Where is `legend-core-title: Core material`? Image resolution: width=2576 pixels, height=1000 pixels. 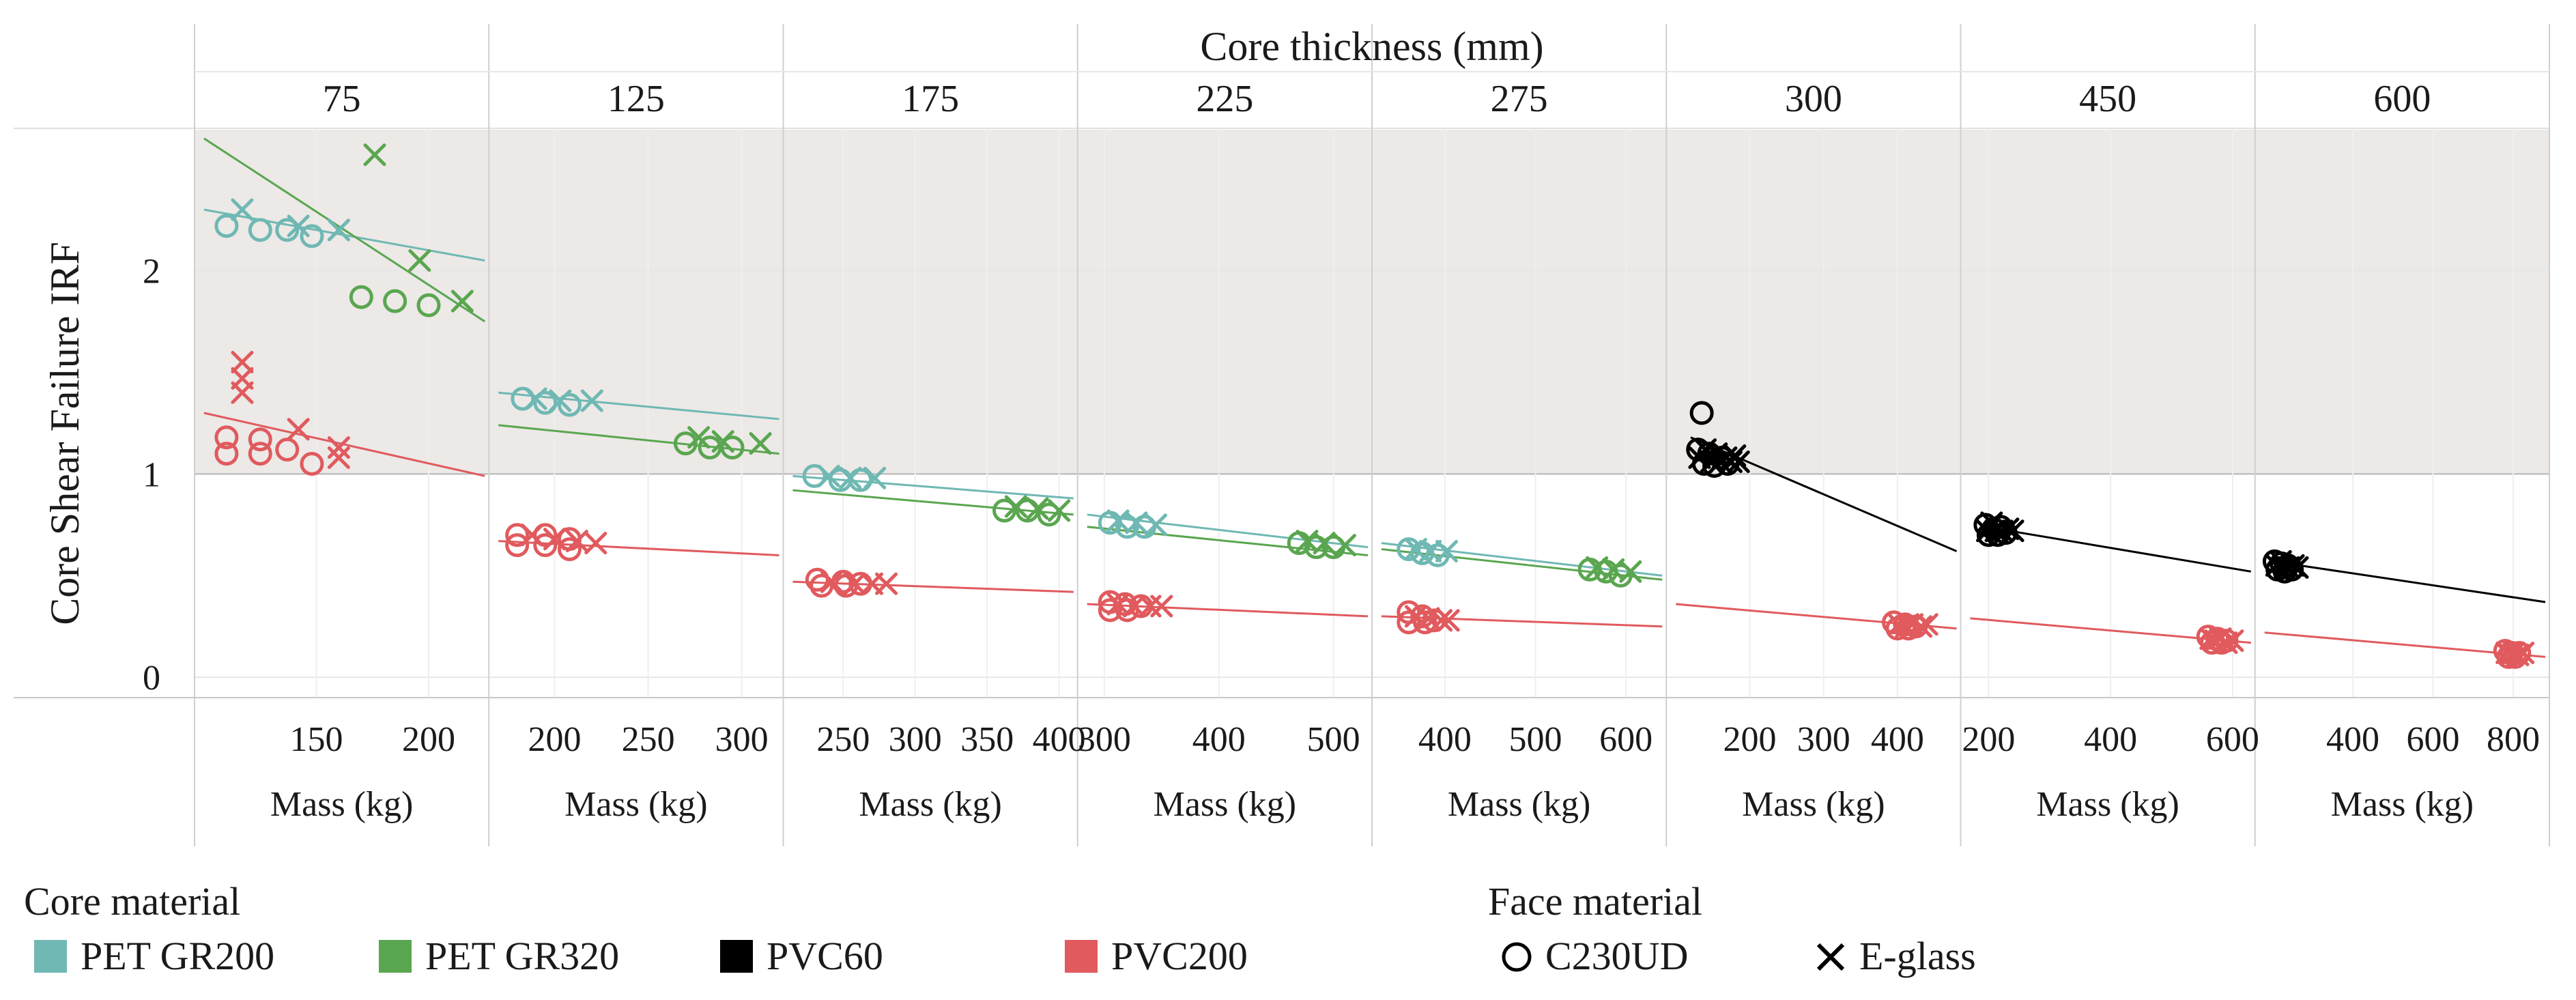
legend-core-title: Core material is located at coordinates (132, 902).